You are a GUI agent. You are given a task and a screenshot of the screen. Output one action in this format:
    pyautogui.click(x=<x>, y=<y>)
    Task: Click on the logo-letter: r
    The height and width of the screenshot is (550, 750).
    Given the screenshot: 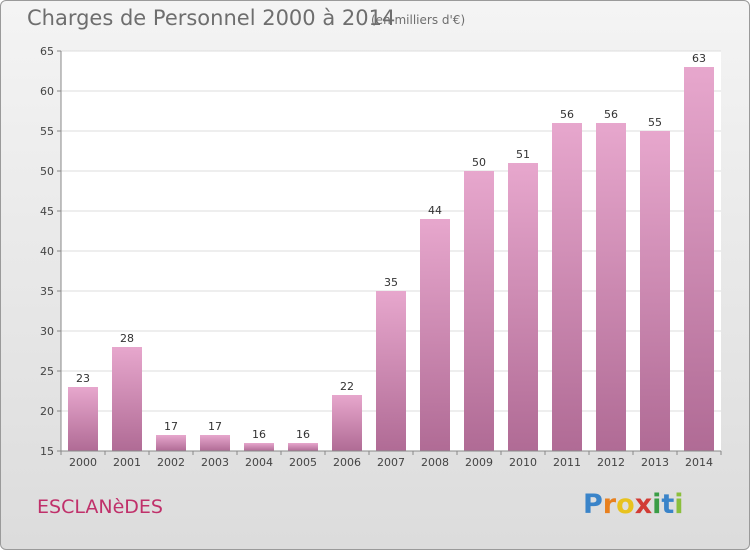 What is the action you would take?
    pyautogui.click(x=609, y=504)
    